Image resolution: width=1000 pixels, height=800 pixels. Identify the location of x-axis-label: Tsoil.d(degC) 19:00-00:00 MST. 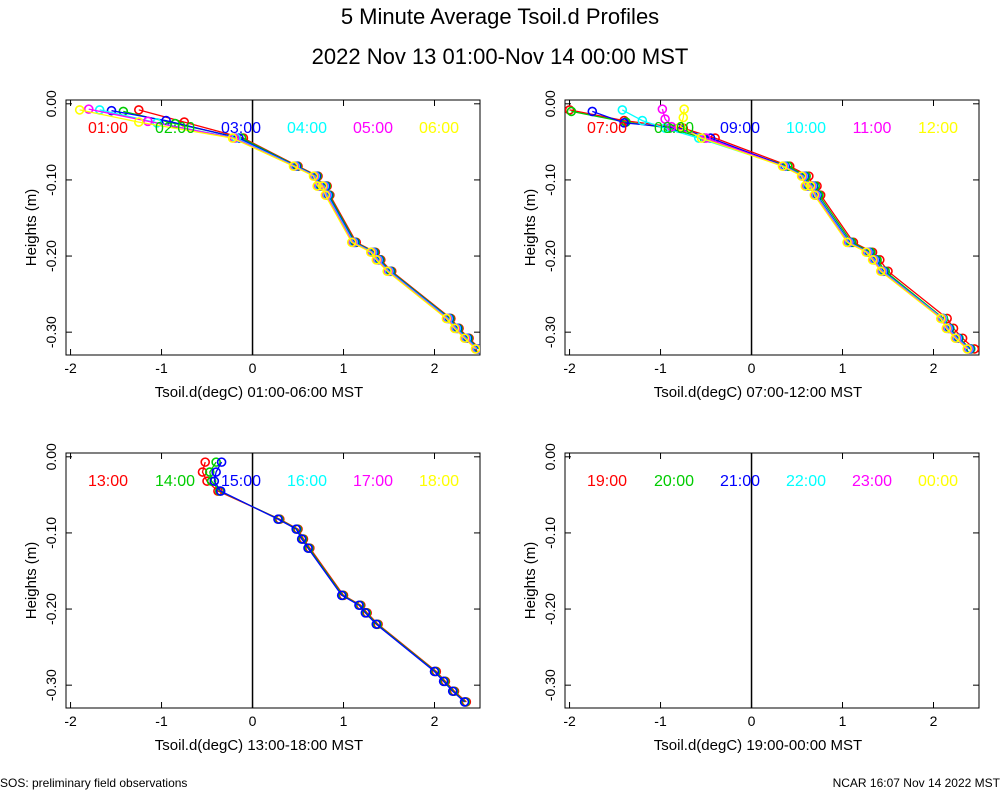
(758, 745).